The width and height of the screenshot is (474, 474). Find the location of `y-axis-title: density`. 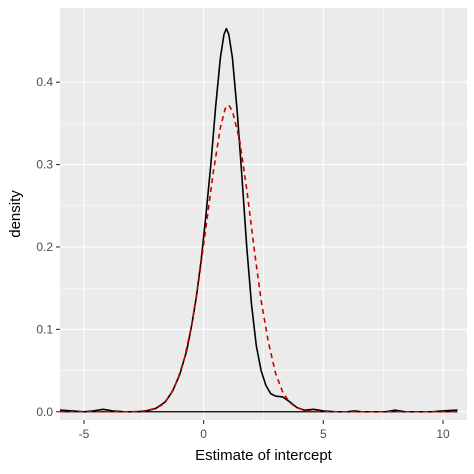

y-axis-title: density is located at coordinates (15, 214).